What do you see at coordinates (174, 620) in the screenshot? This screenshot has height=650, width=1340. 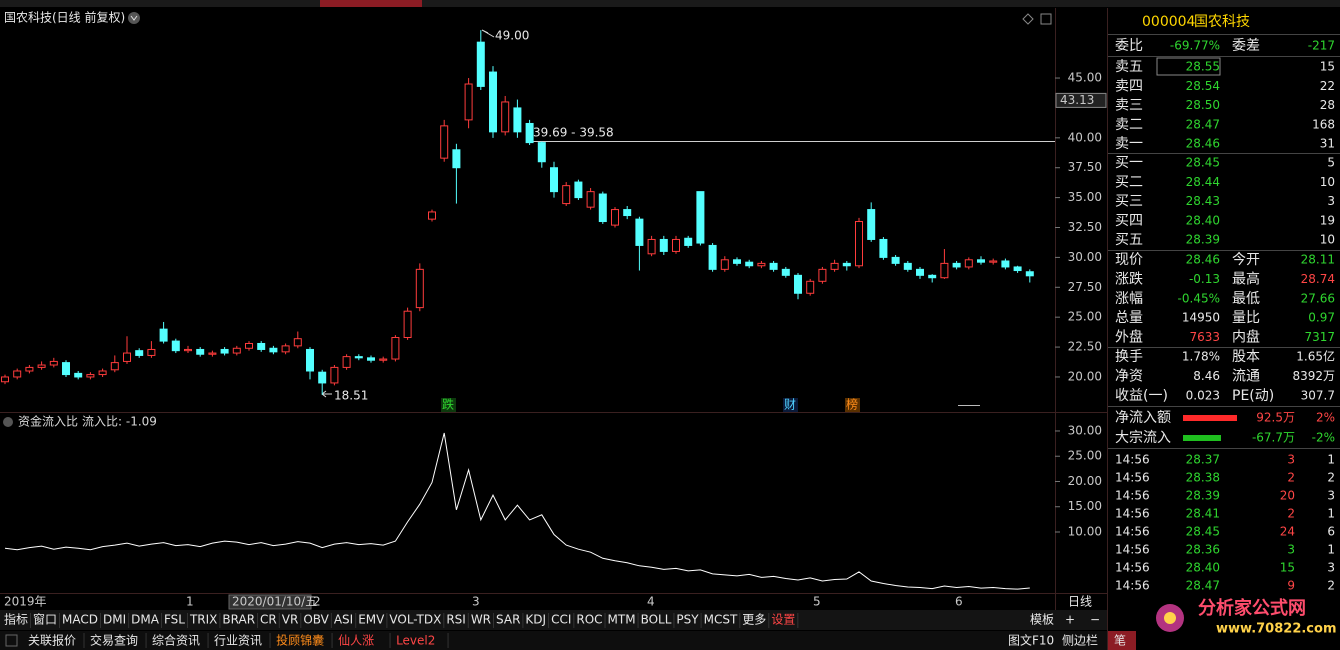 I see `toolbar-tab: FSL` at bounding box center [174, 620].